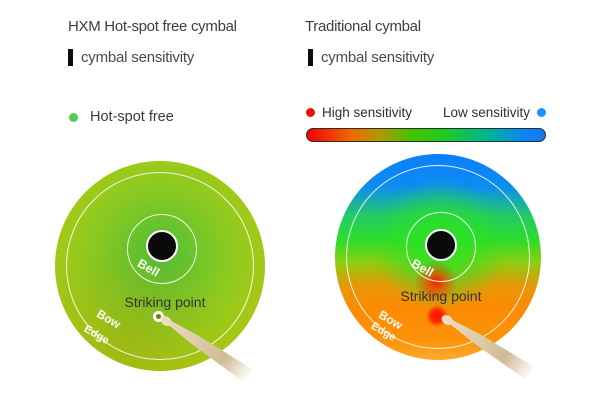 This screenshot has height=417, width=600. What do you see at coordinates (441, 296) in the screenshot?
I see `right-striking-point-label: Striking point` at bounding box center [441, 296].